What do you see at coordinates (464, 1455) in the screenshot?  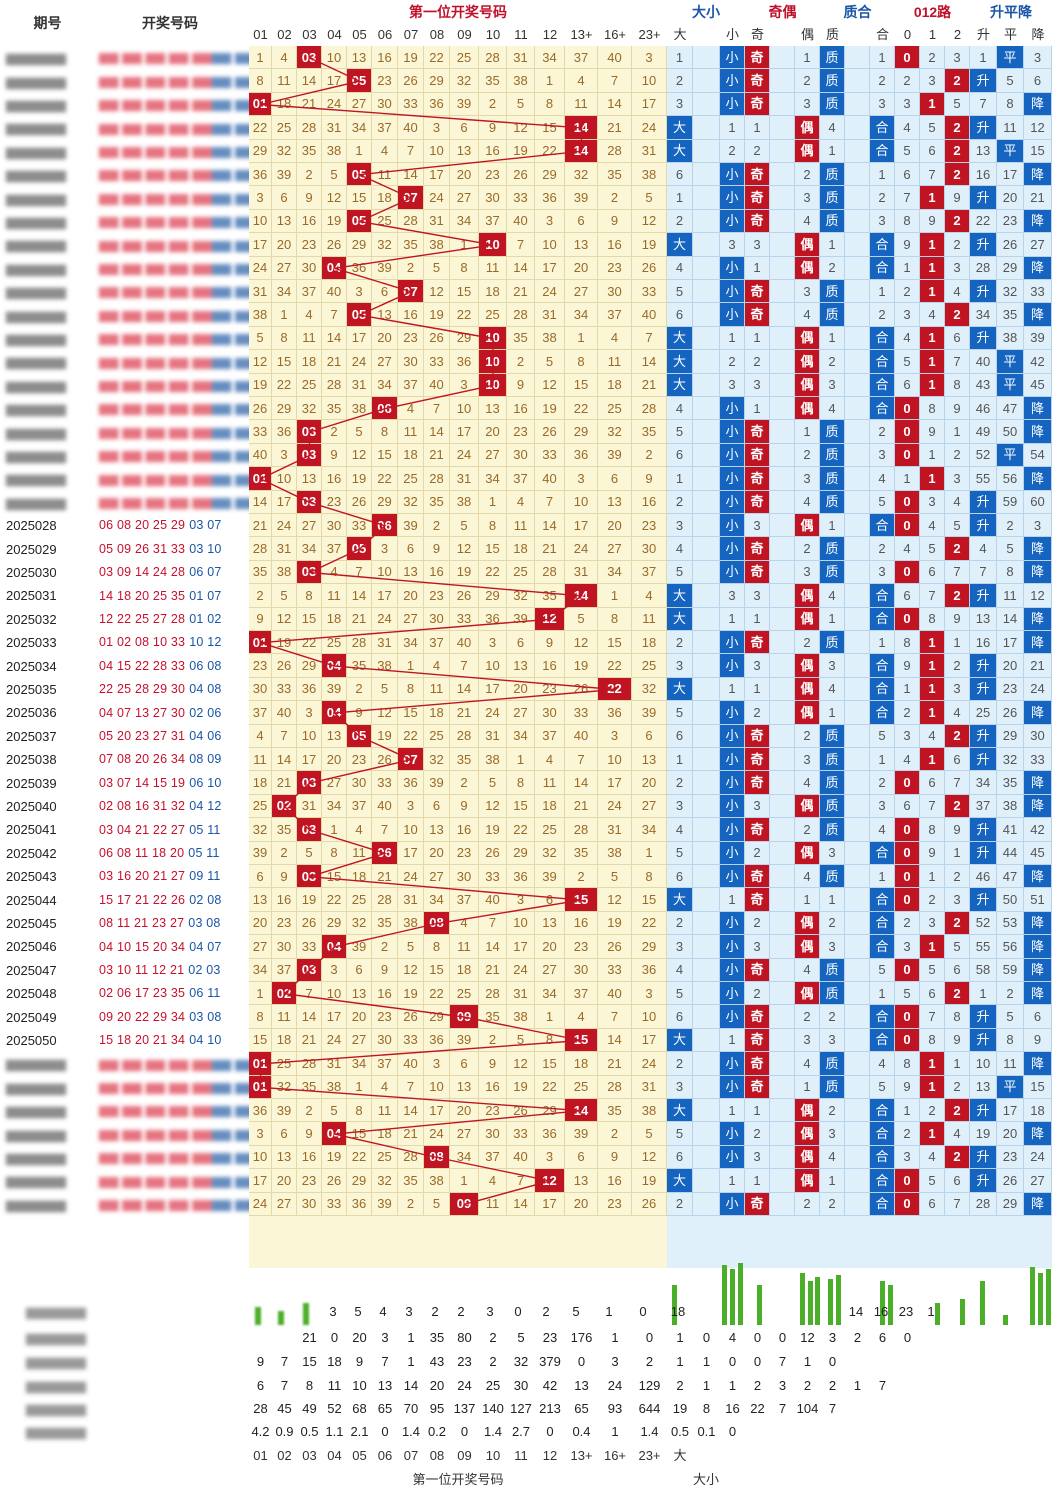 I see `footer-position: 09` at bounding box center [464, 1455].